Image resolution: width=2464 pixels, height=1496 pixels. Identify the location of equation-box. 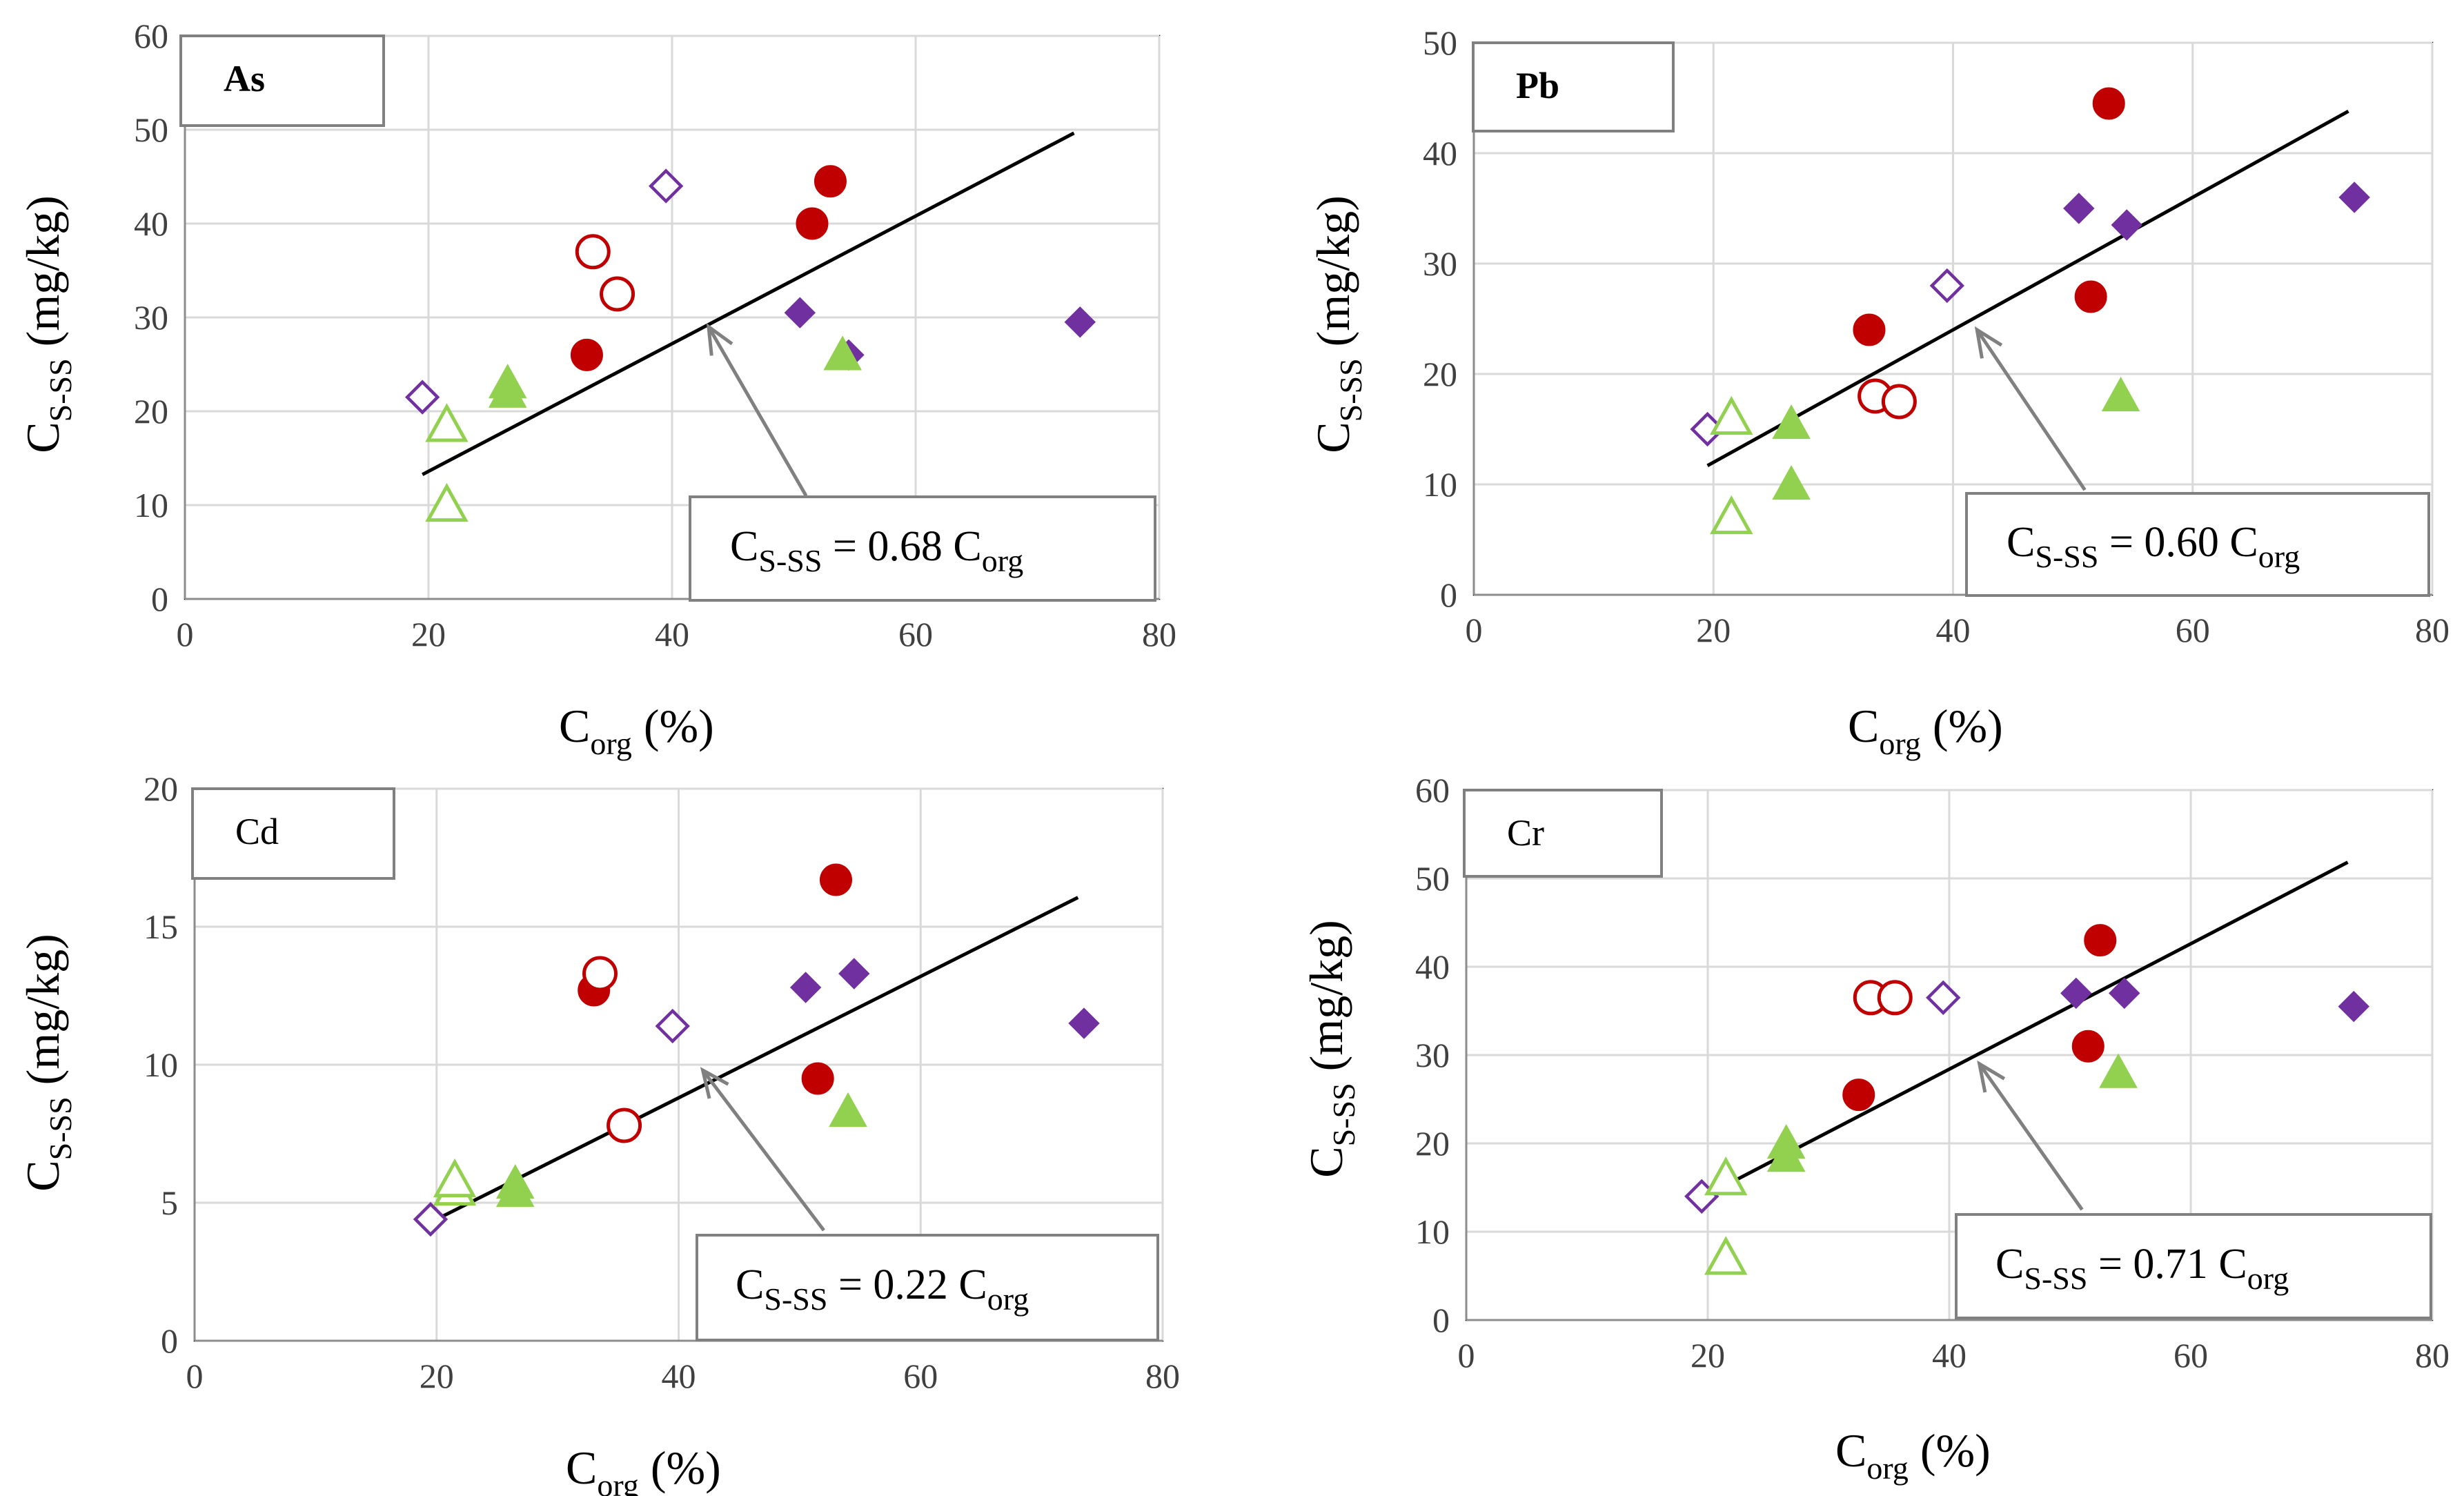
(2198, 544).